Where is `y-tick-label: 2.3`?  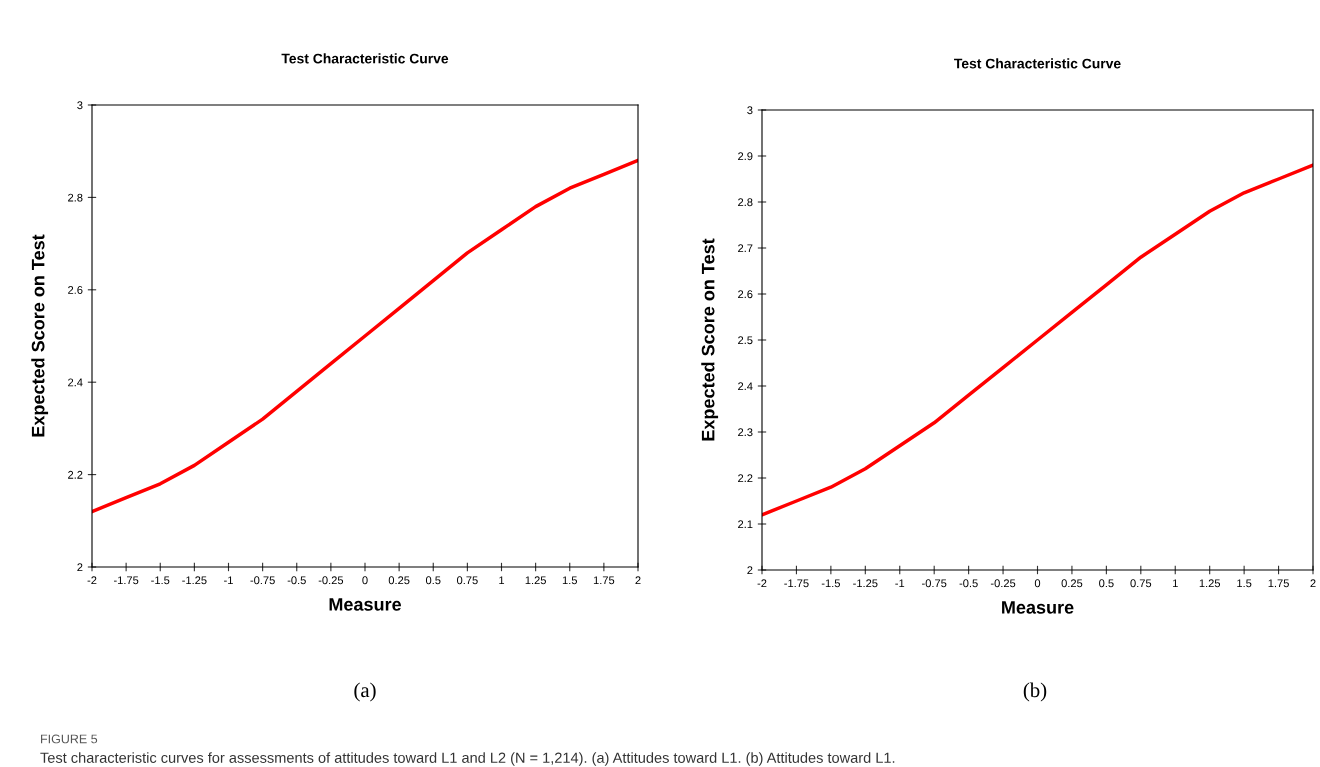
y-tick-label: 2.3 is located at coordinates (745, 432).